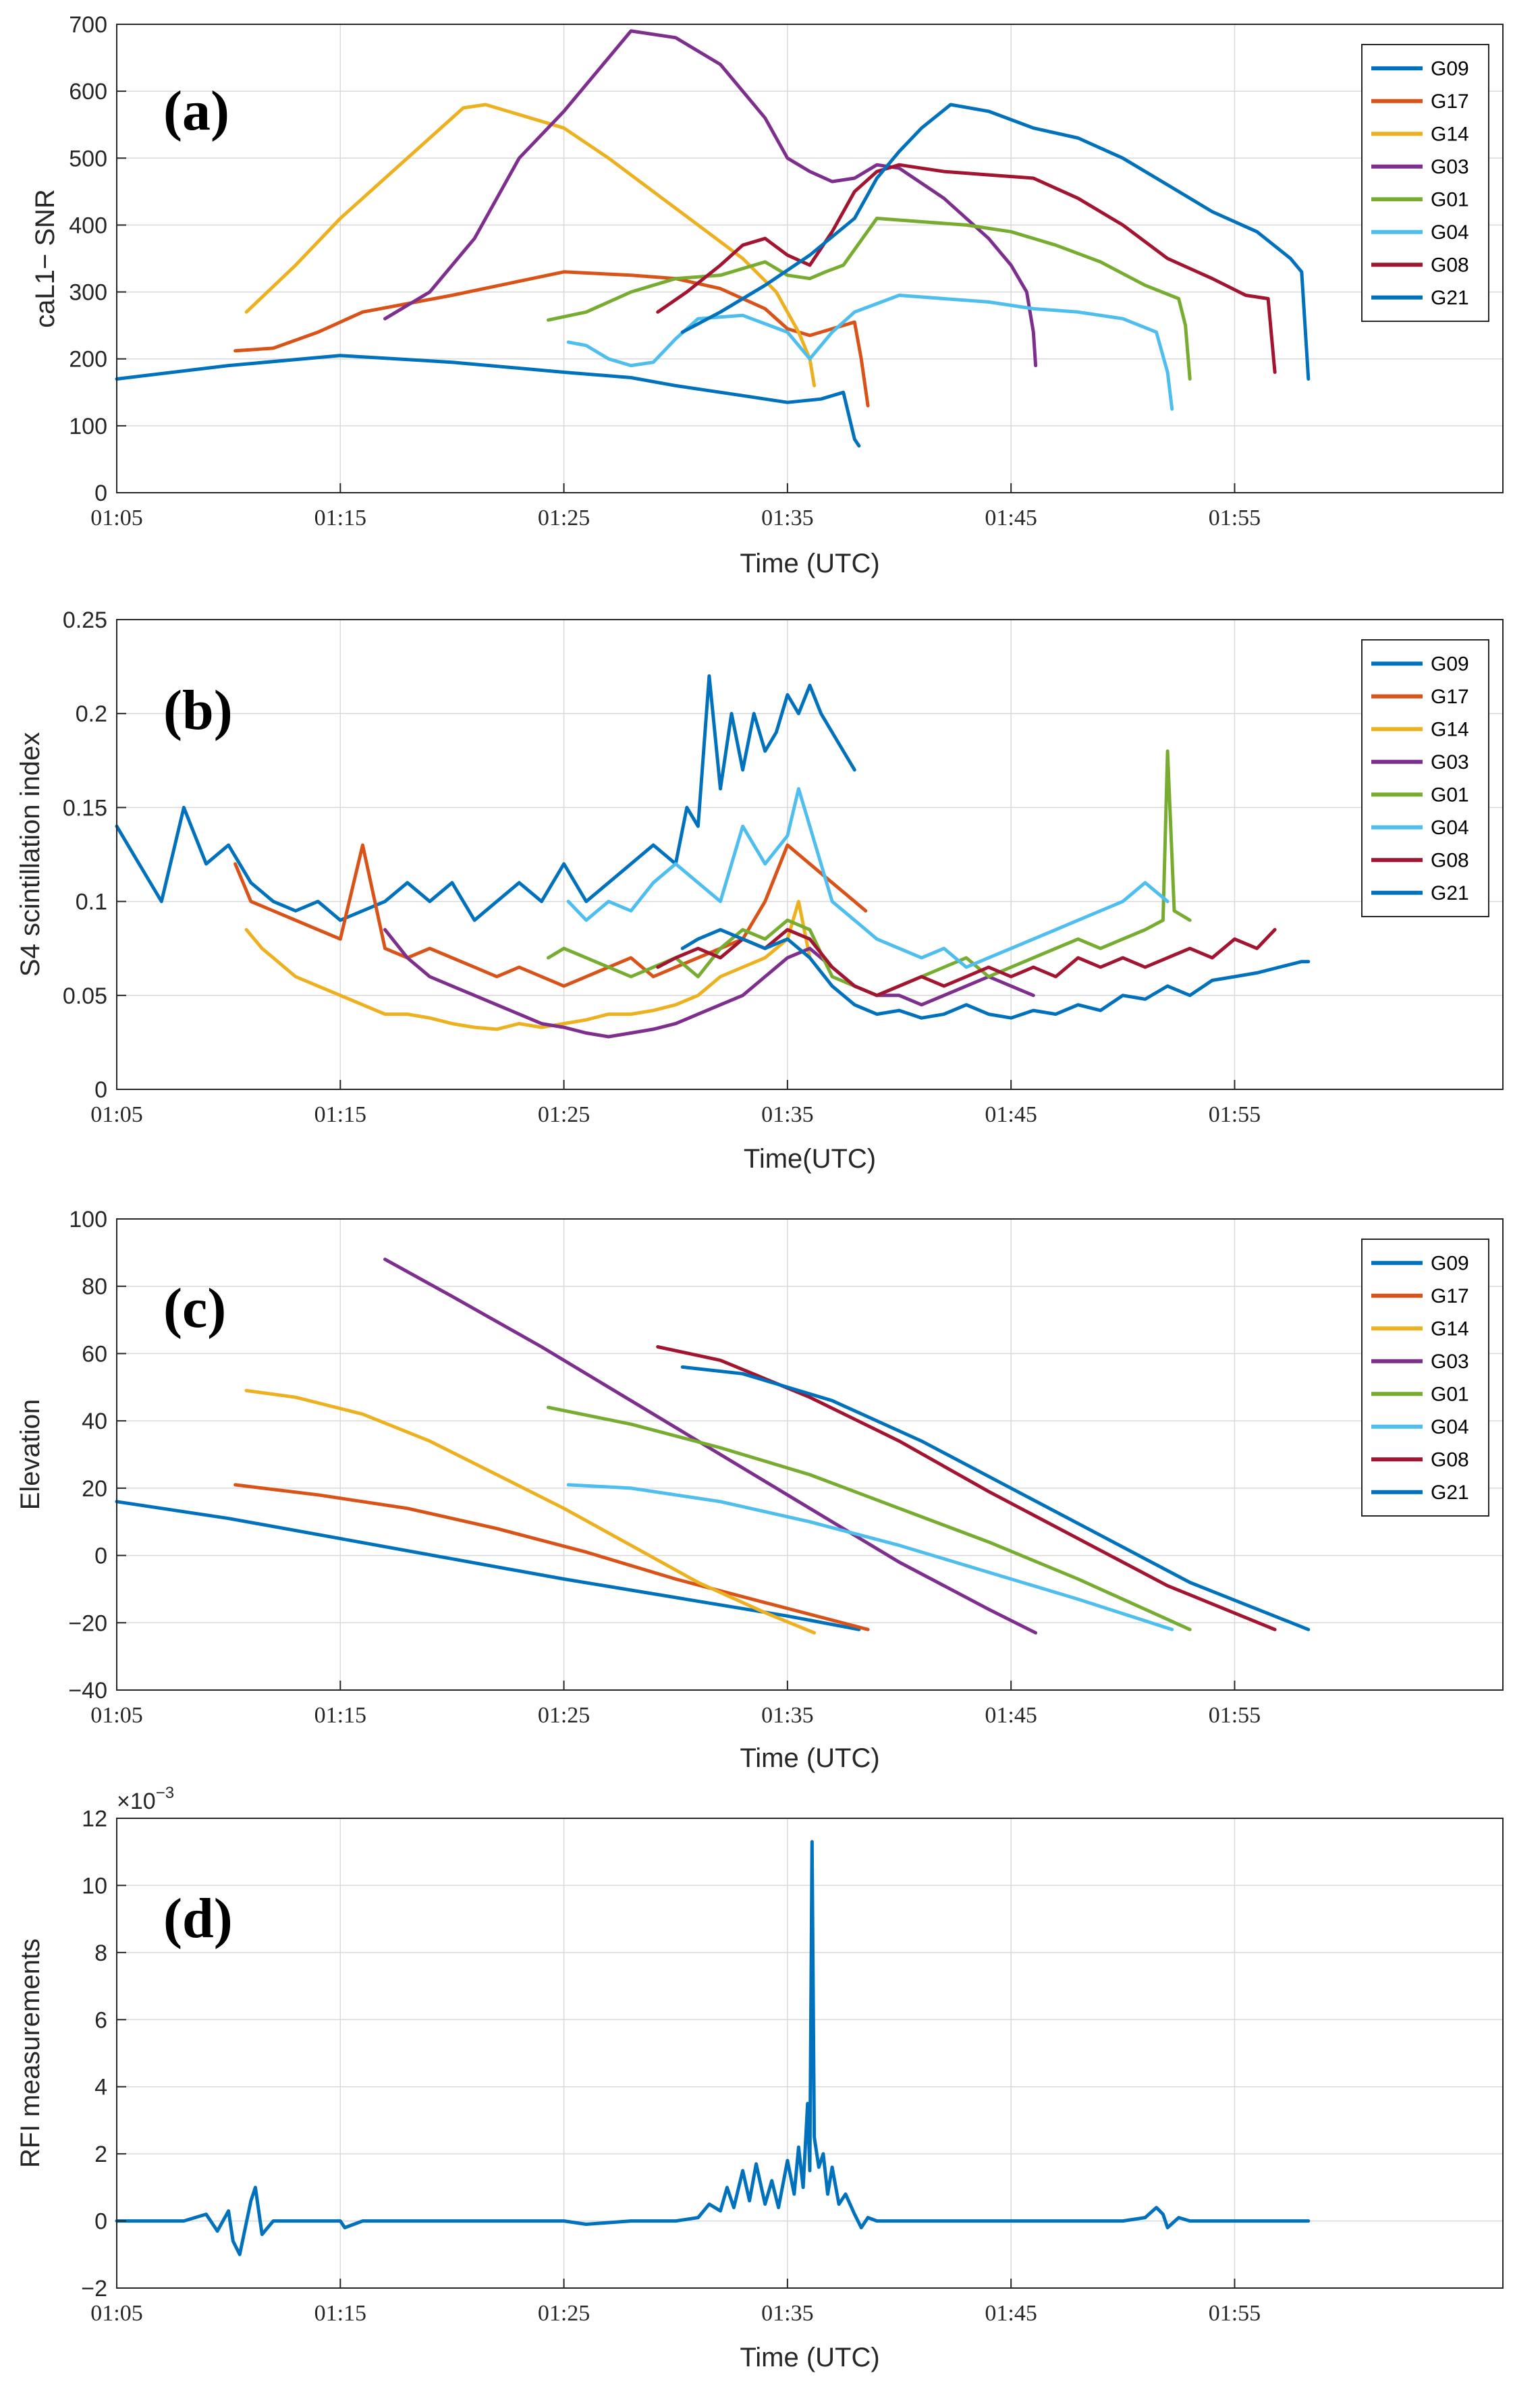  What do you see at coordinates (88, 360) in the screenshot?
I see `panel-a-ytick-label: 200` at bounding box center [88, 360].